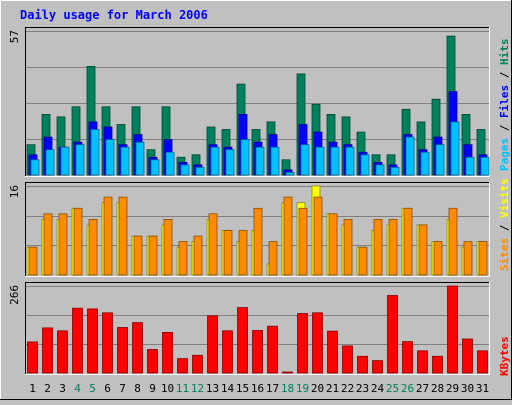 This screenshot has height=405, width=512. Describe the element at coordinates (378, 388) in the screenshot. I see `x-tick-label-day-24: 24` at that location.